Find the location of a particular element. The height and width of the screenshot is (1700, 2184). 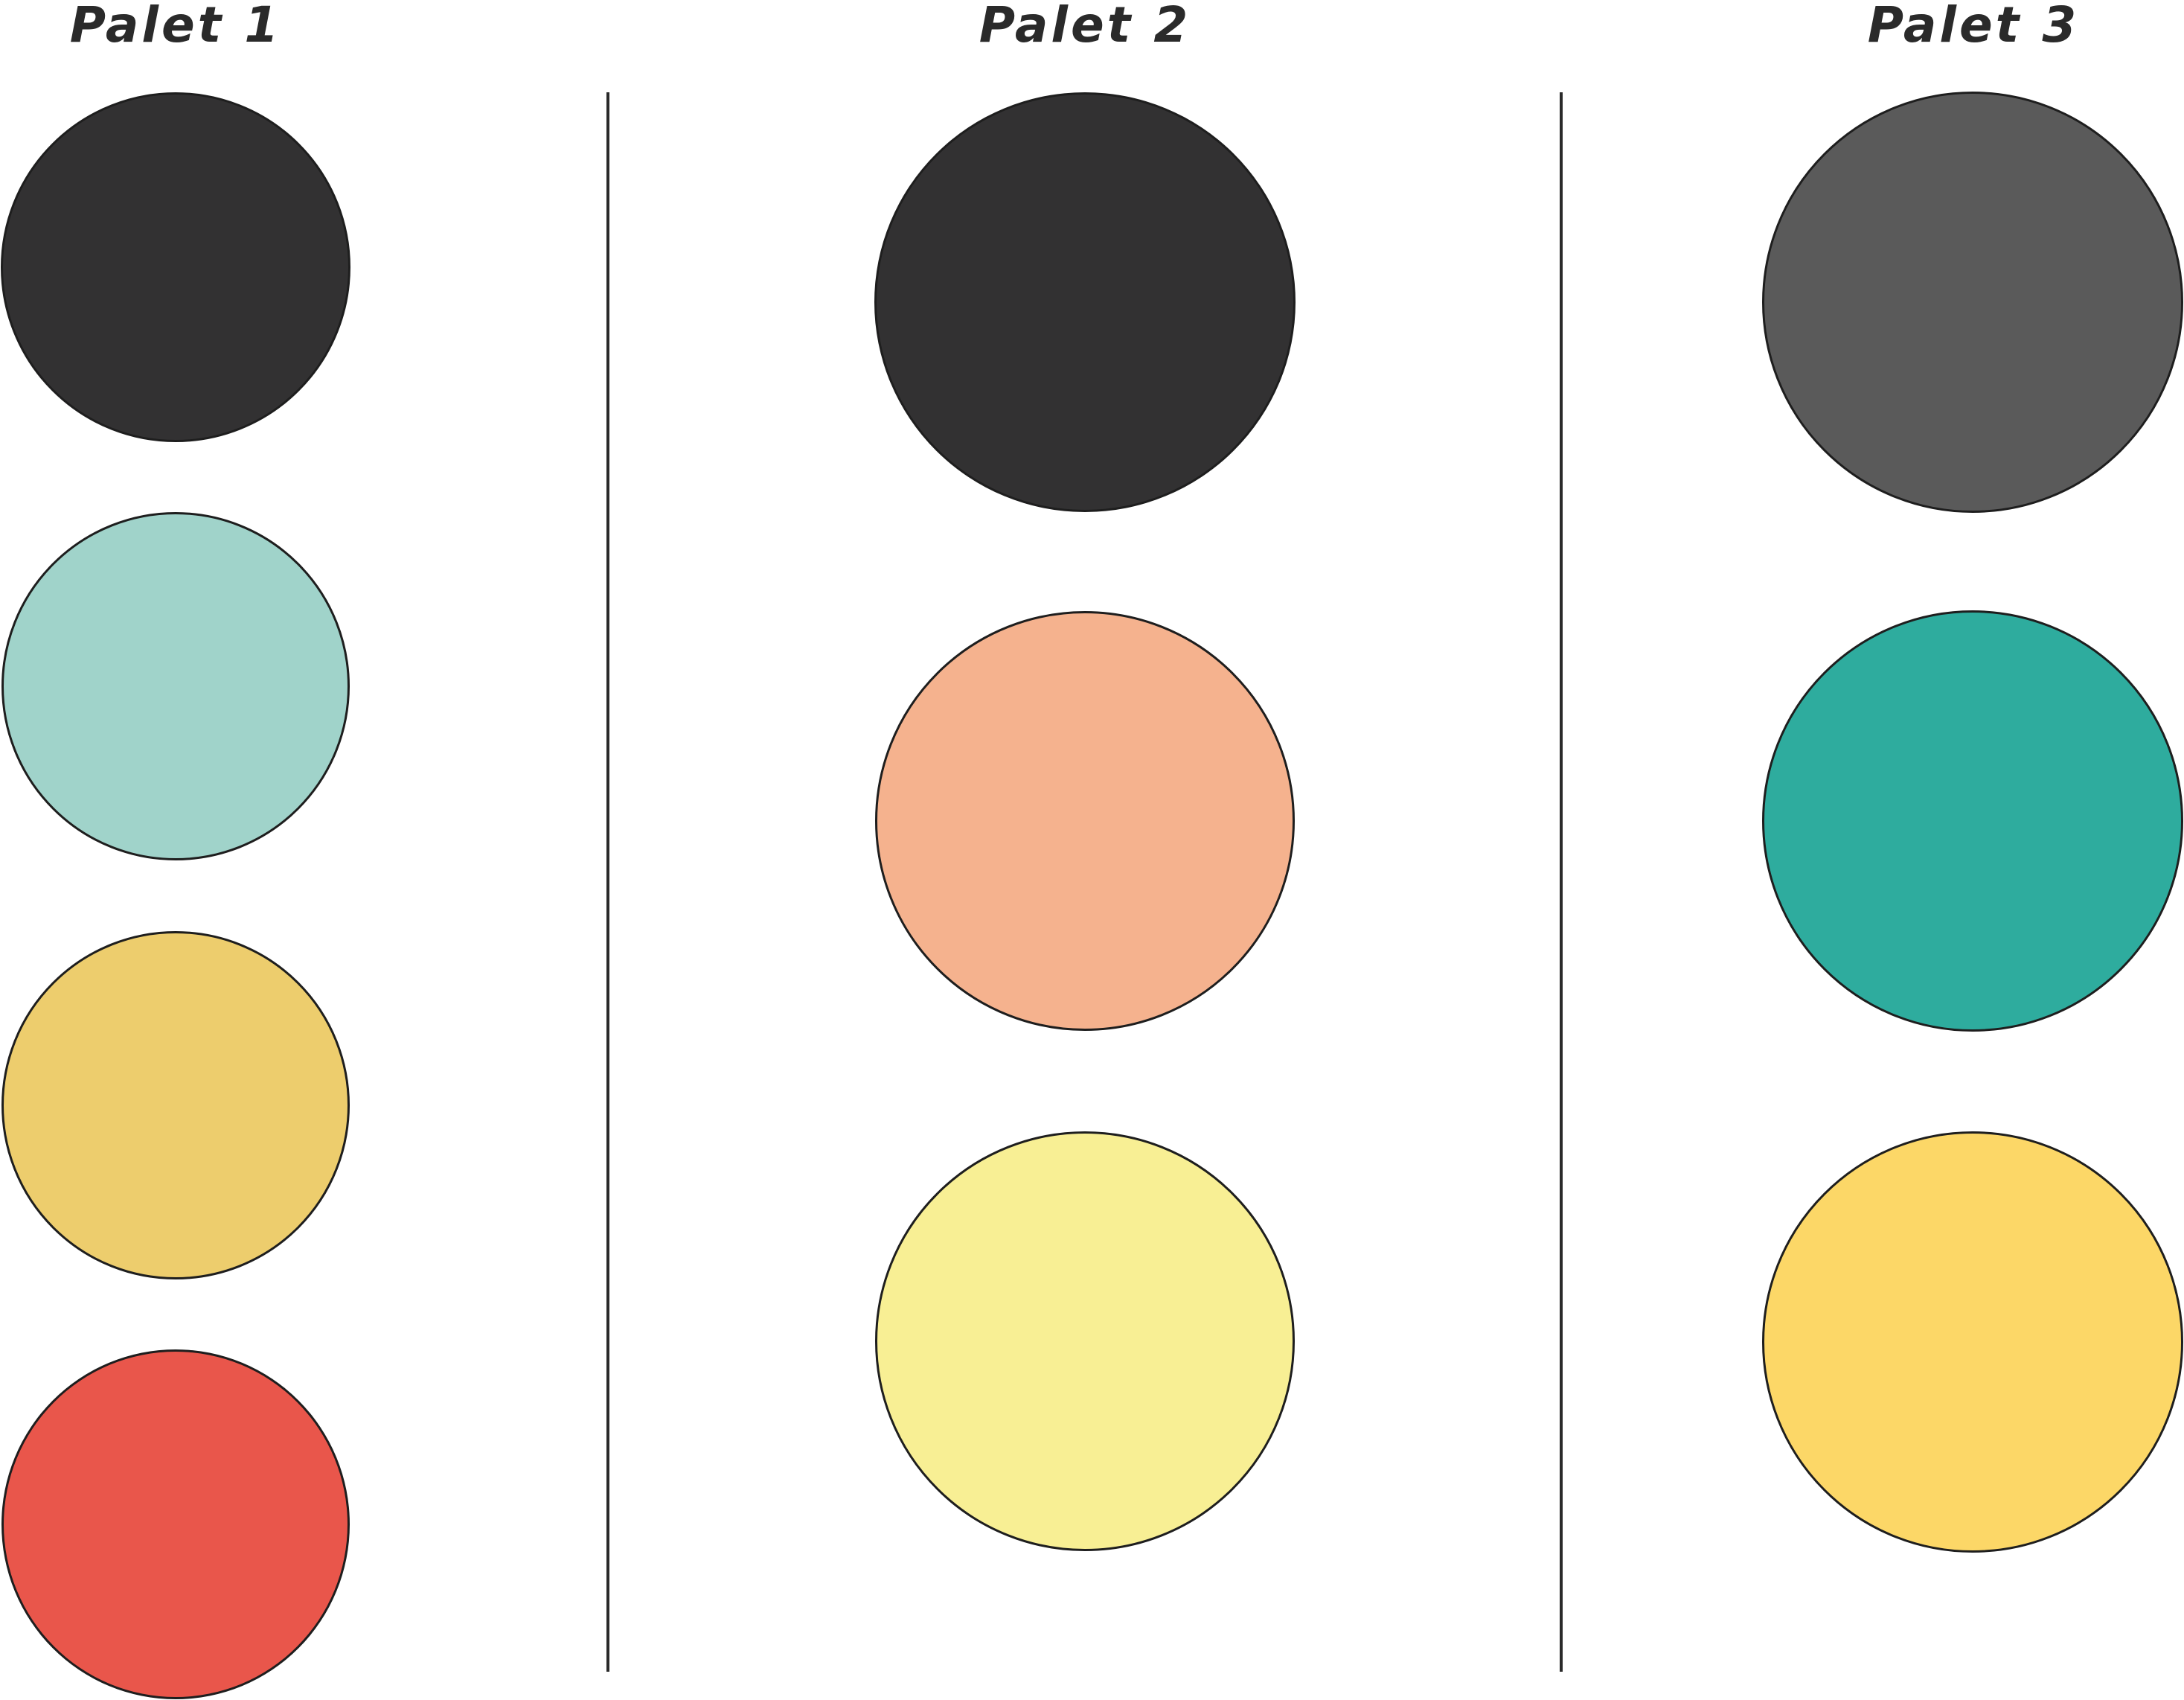

palette-2-title: Palet 2 is located at coordinates (1085, 27).